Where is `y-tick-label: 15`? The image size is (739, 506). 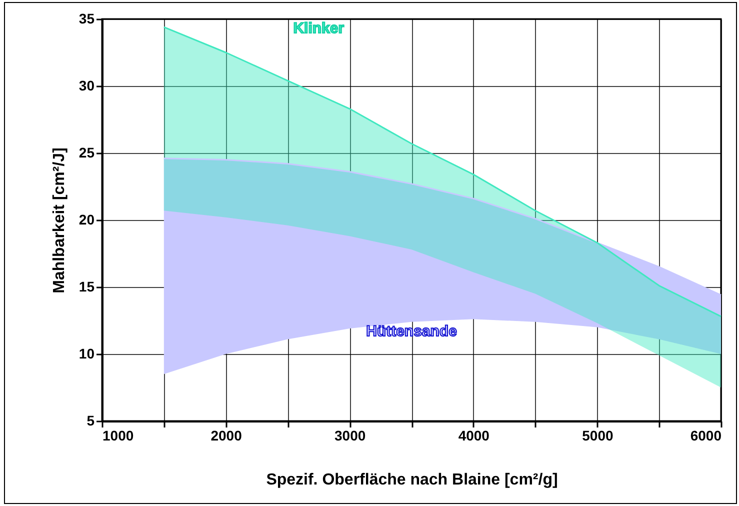 y-tick-label: 15 is located at coordinates (86, 286).